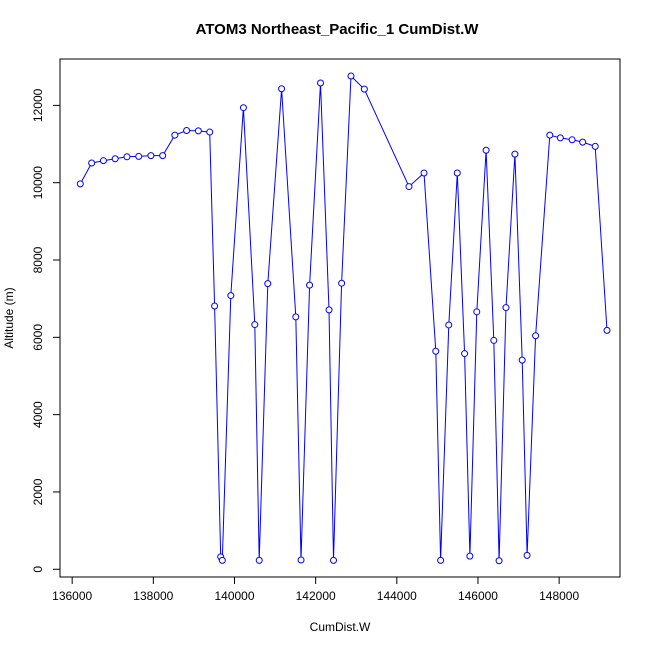  Describe the element at coordinates (46, 330) in the screenshot. I see `y-axis: 0 2000 4000 6000 8000 10000 12000` at that location.